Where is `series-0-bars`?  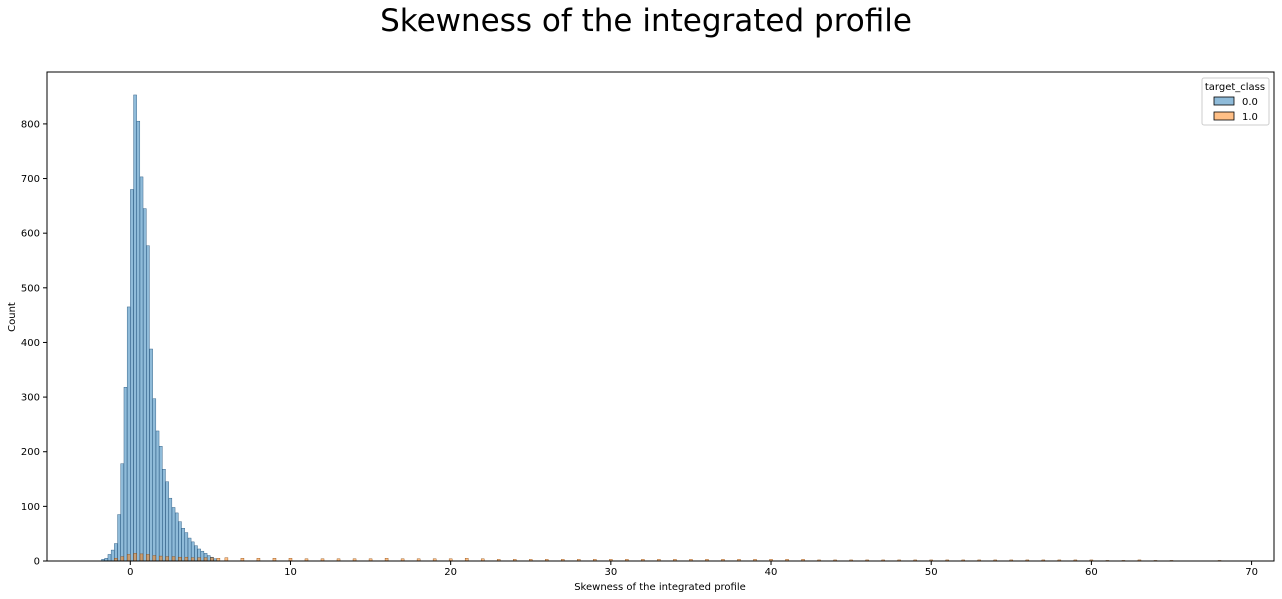 series-0-bars is located at coordinates (159, 328).